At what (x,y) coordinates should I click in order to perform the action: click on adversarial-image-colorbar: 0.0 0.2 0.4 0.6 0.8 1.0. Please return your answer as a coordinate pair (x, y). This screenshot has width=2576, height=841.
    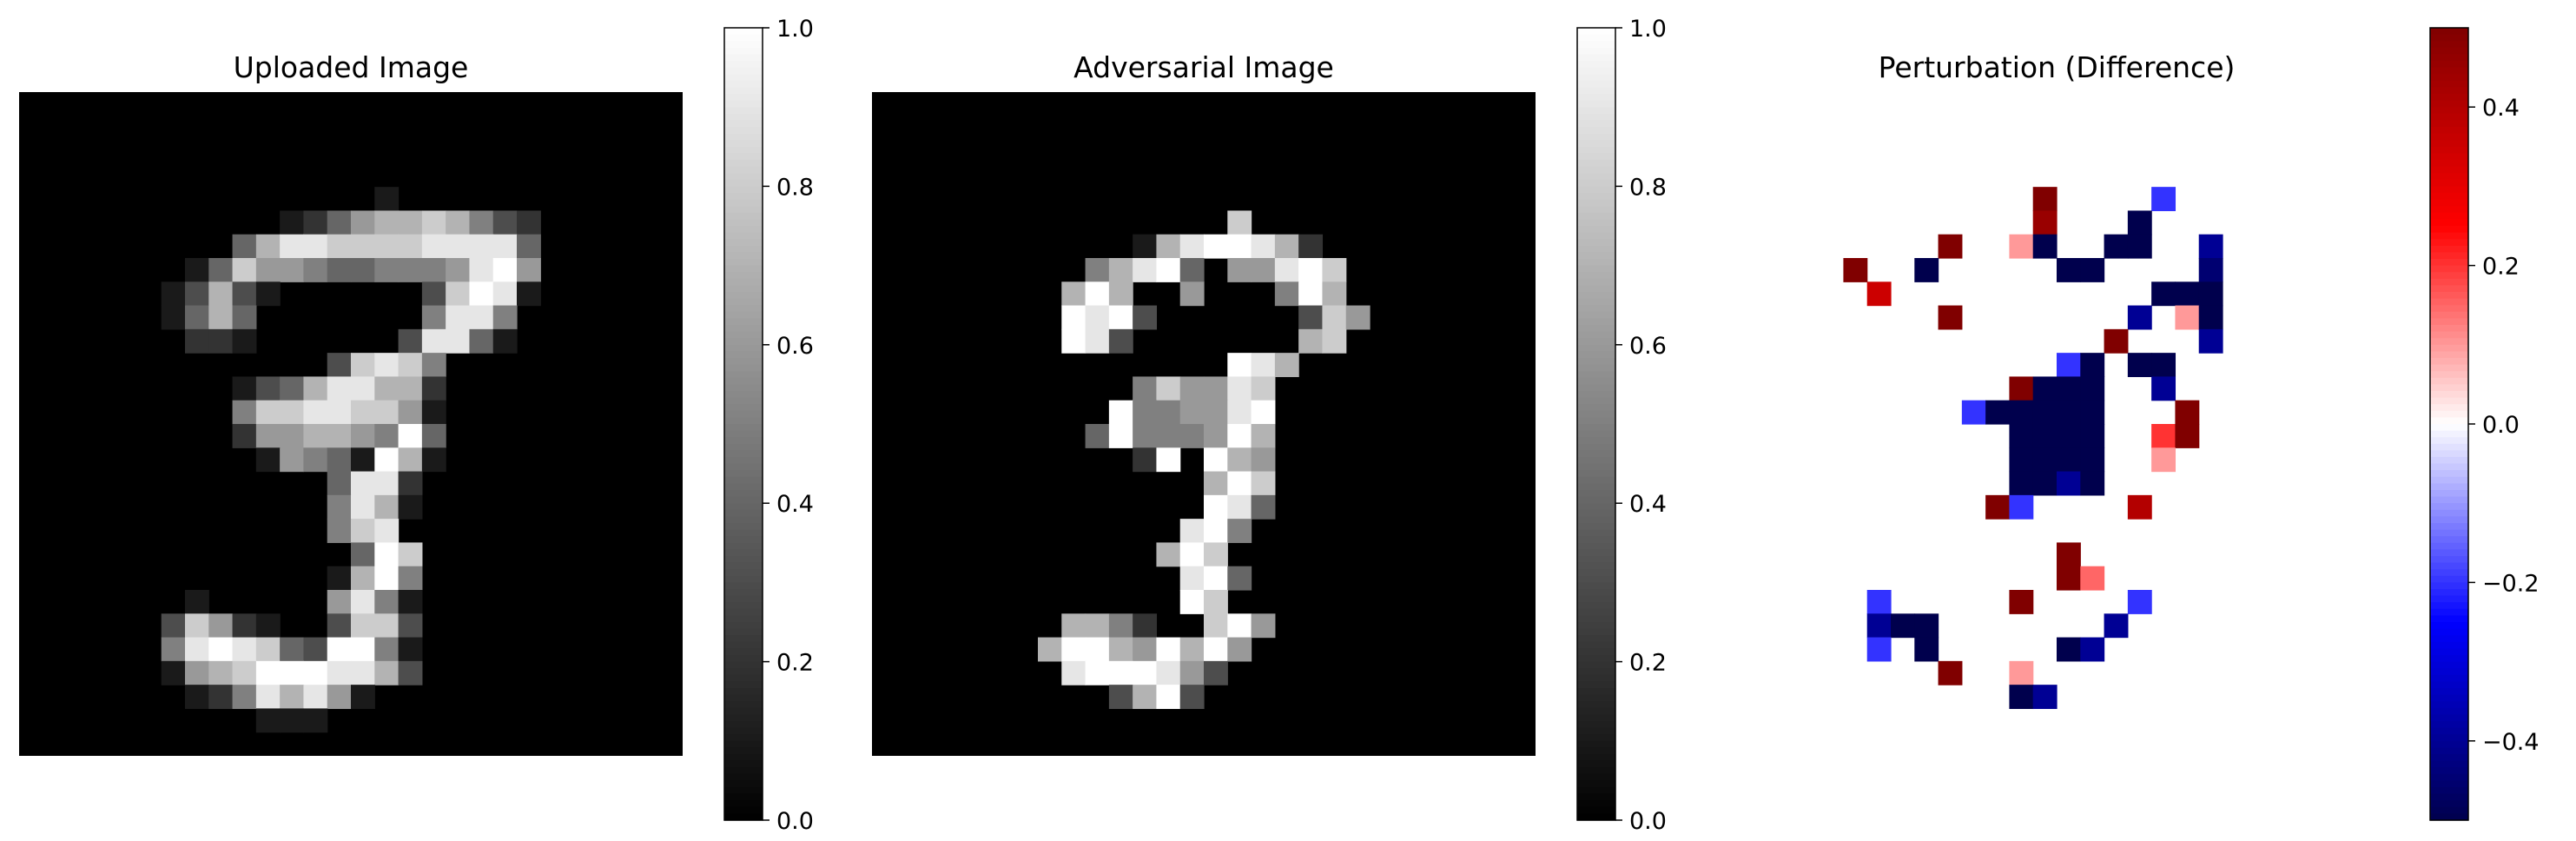
    Looking at the image, I should click on (1622, 425).